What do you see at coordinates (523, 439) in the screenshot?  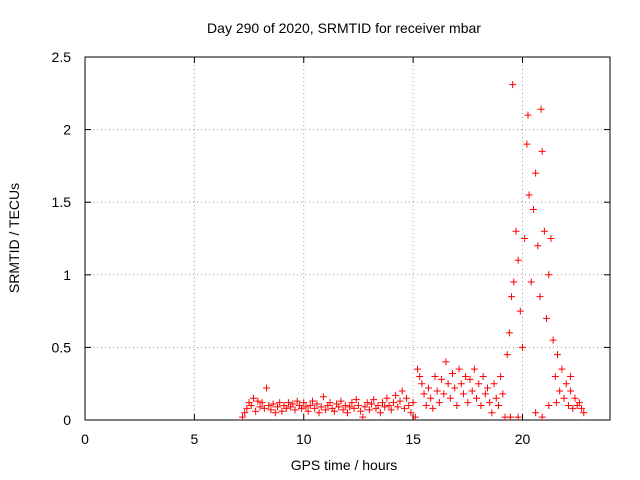 I see `x-tick-label: 20` at bounding box center [523, 439].